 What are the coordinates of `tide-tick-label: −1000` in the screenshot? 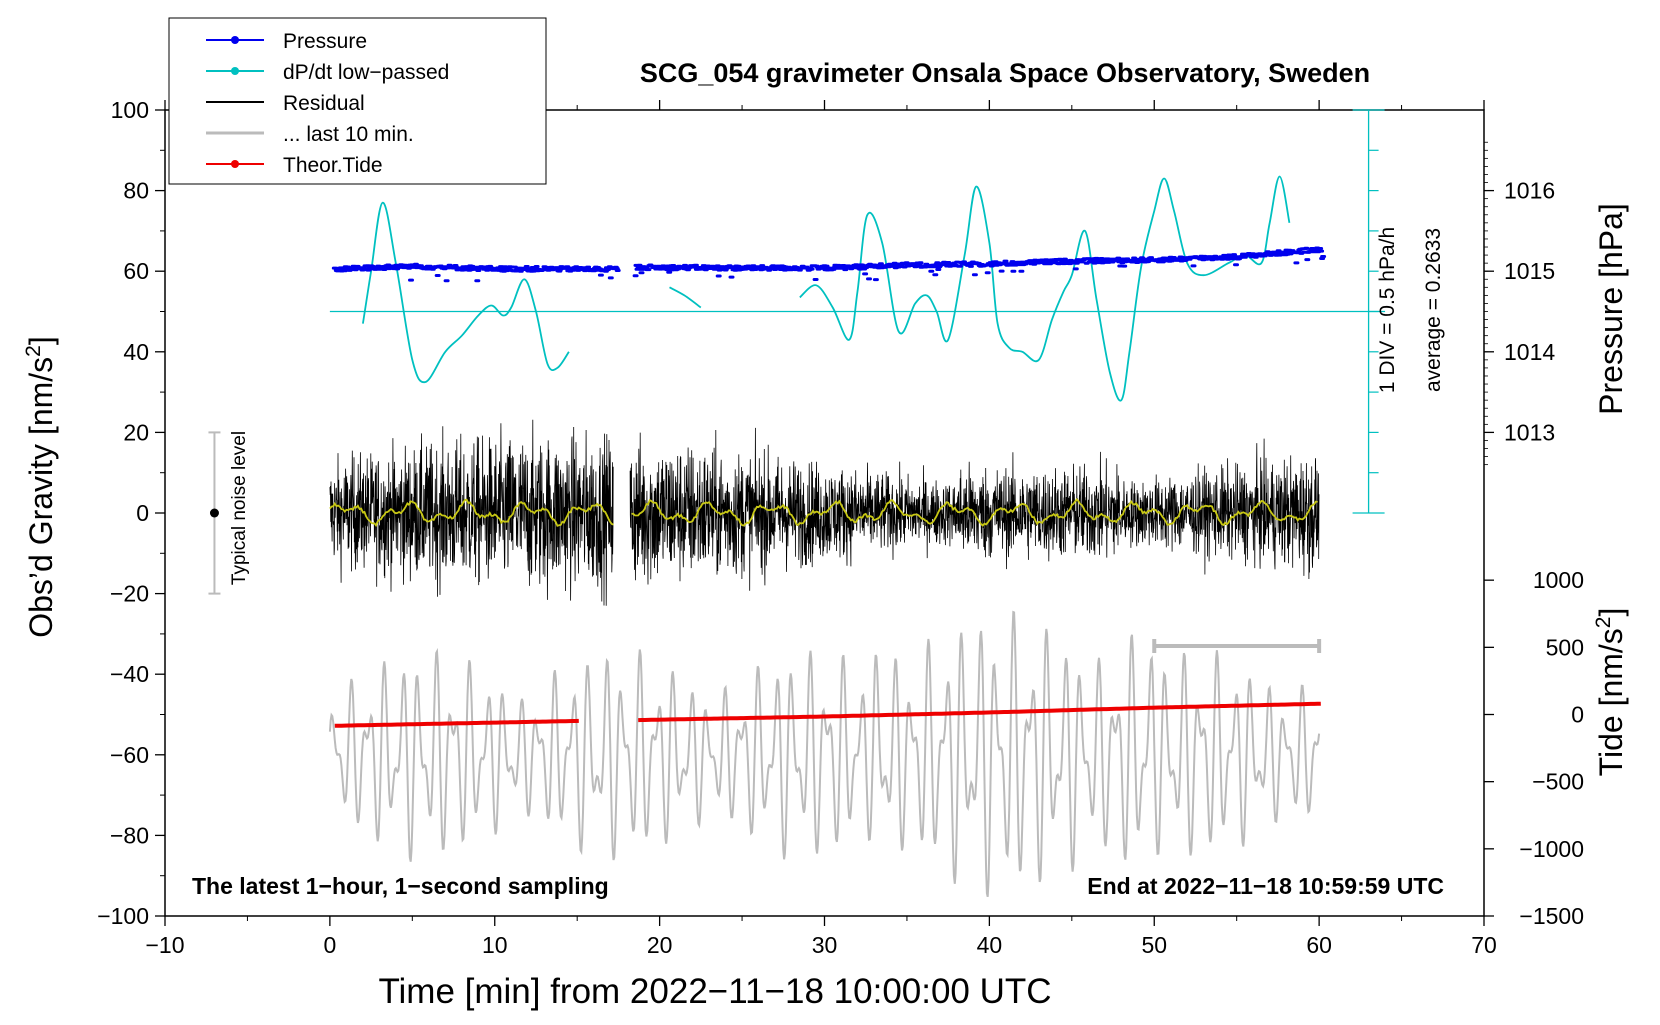 It's located at (1551, 849).